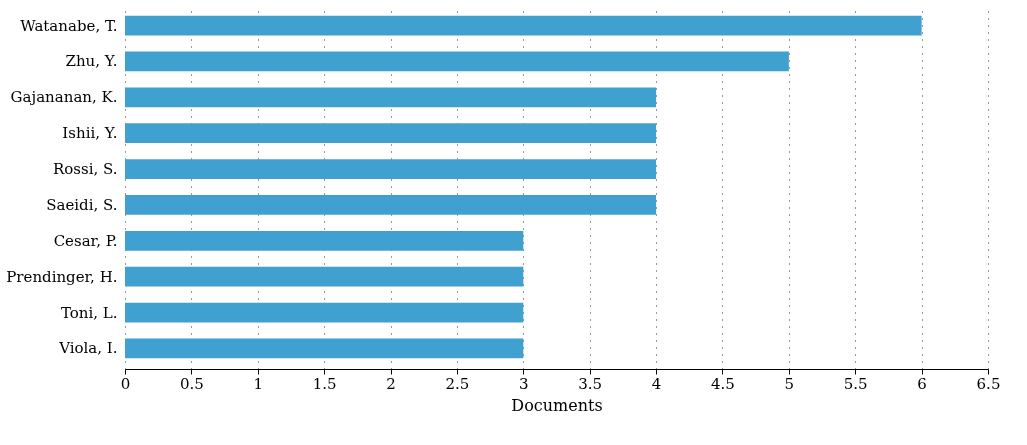 The height and width of the screenshot is (445, 1027). What do you see at coordinates (590, 383) in the screenshot?
I see `x-tick-label: 3.5` at bounding box center [590, 383].